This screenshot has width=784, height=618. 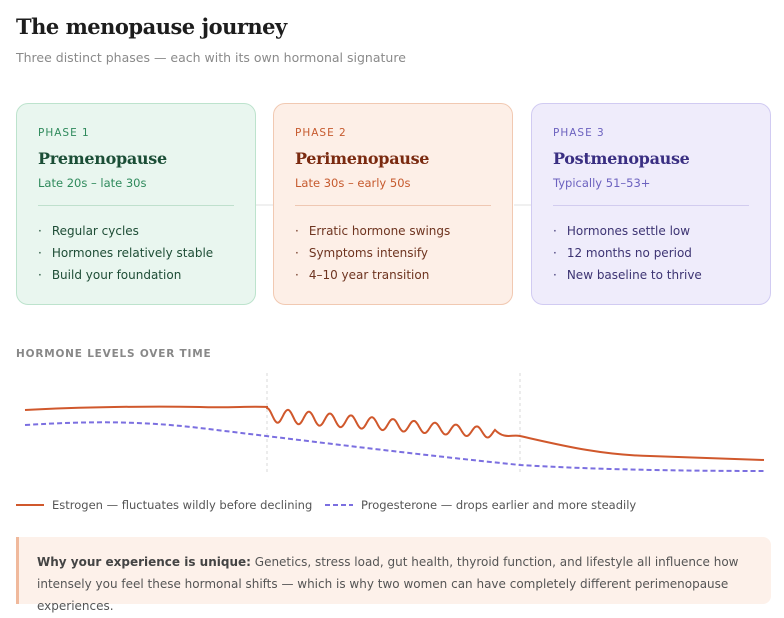 I want to click on phase-name: Postmenopause, so click(x=621, y=158).